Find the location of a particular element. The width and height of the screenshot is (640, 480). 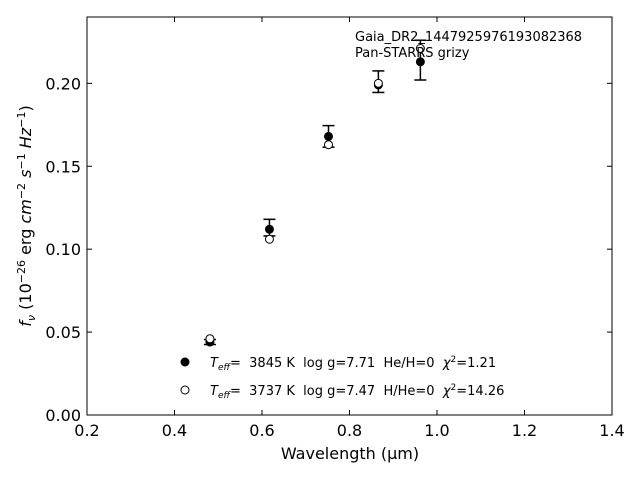

annotation-line-1: Gaia_DR2_1447925976193082368 is located at coordinates (468, 37).